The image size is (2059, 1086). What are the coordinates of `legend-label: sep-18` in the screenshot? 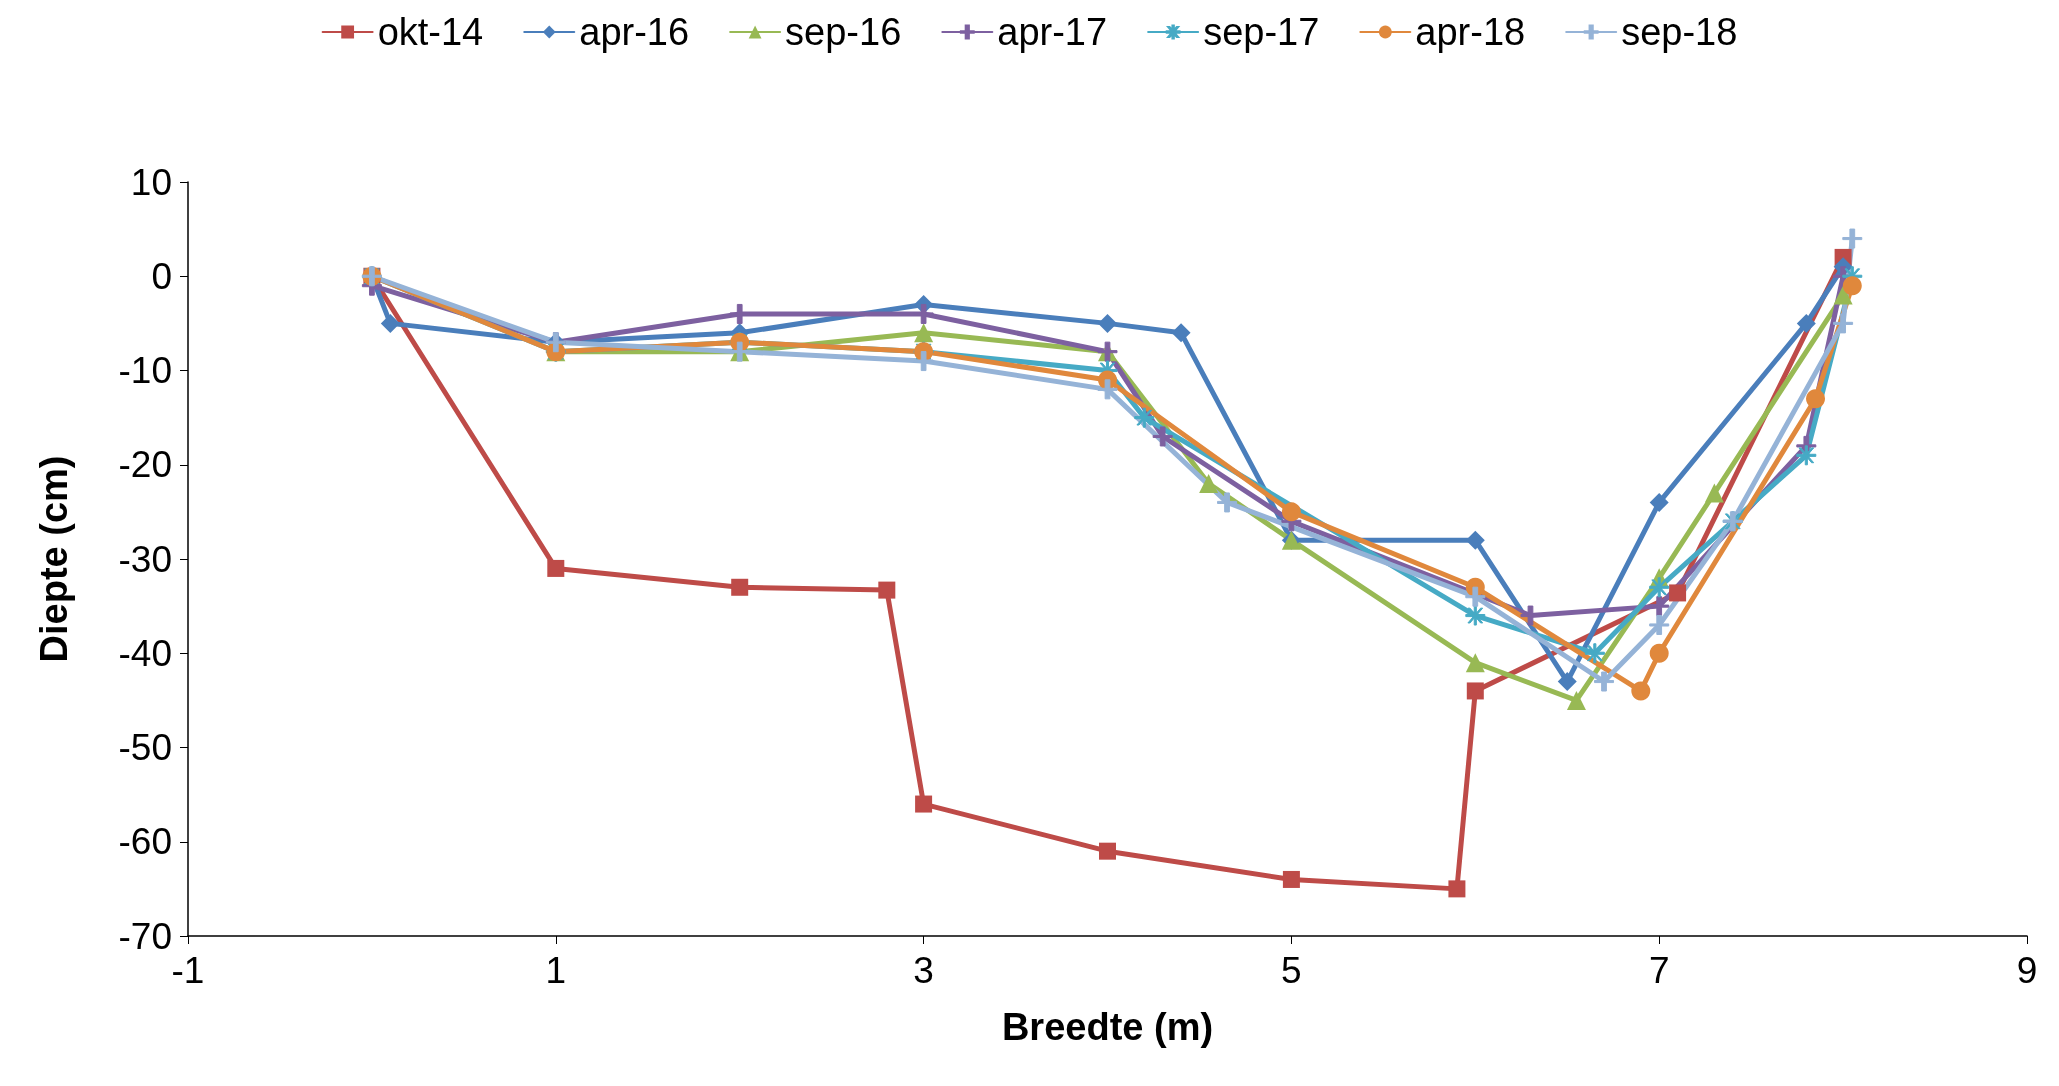 It's located at (1679, 32).